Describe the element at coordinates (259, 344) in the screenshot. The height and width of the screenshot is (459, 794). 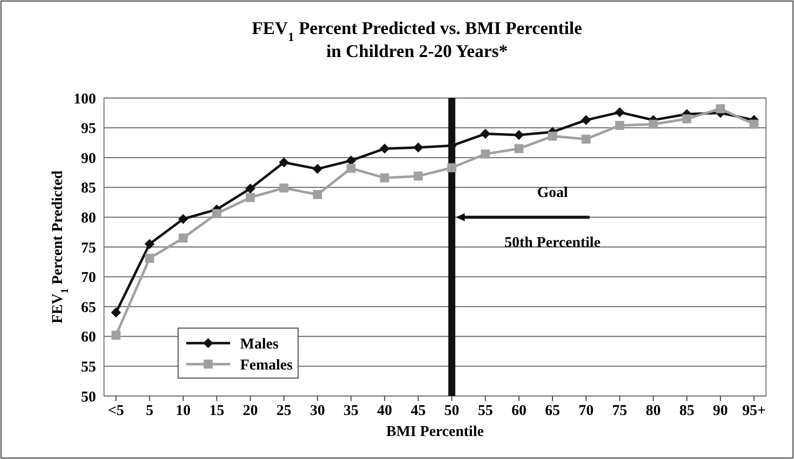
I see `legend-label: Males` at that location.